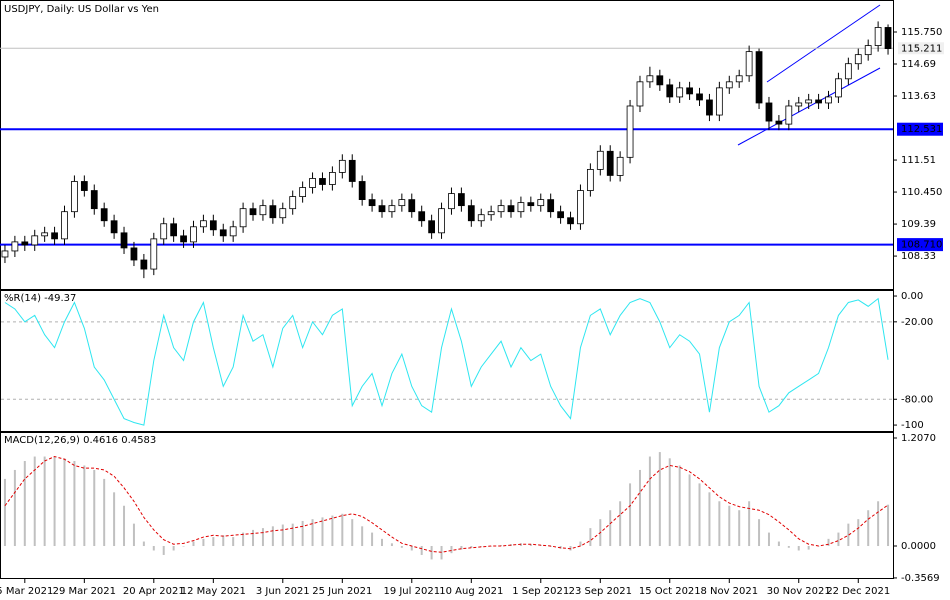 This screenshot has width=950, height=600. Describe the element at coordinates (918, 546) in the screenshot. I see `y-tick-label: 0.0000` at that location.